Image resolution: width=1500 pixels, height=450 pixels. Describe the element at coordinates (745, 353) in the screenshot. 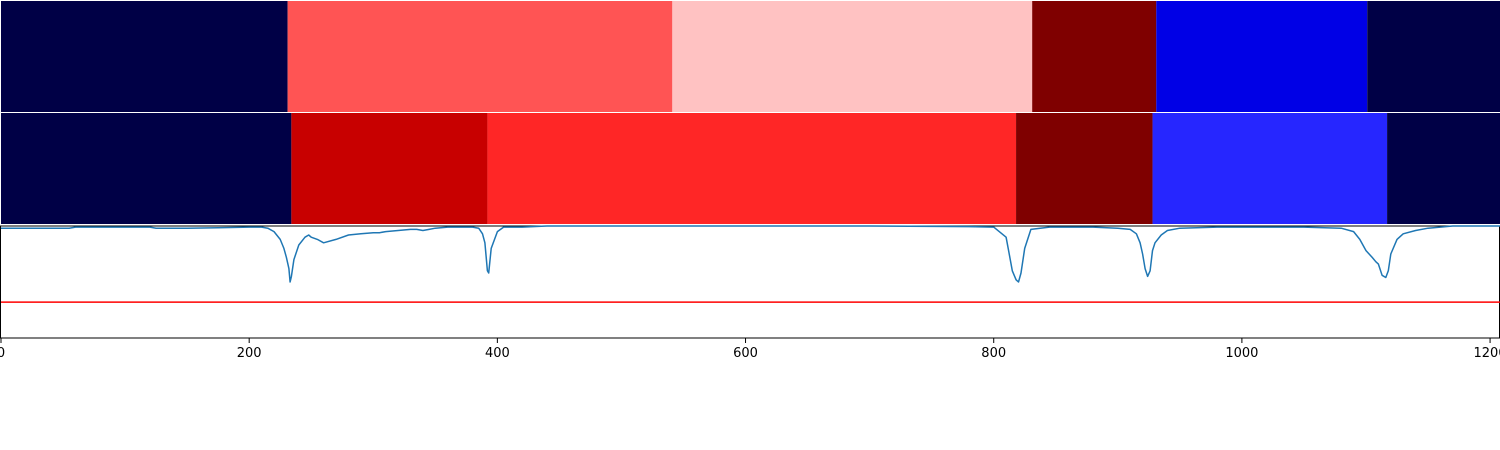

I see `x-tick-label: 600` at that location.